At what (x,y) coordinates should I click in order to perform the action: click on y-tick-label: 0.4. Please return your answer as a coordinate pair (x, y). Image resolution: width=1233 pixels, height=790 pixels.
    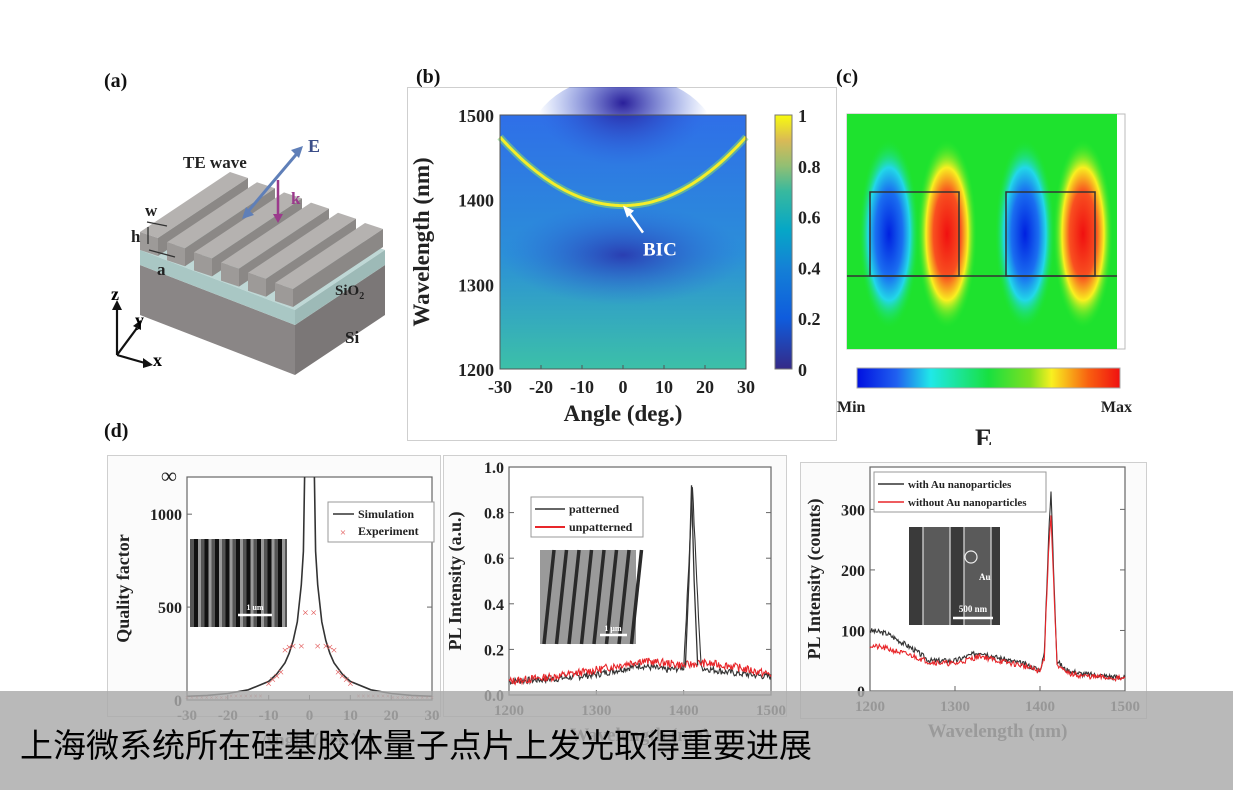
    Looking at the image, I should click on (494, 605).